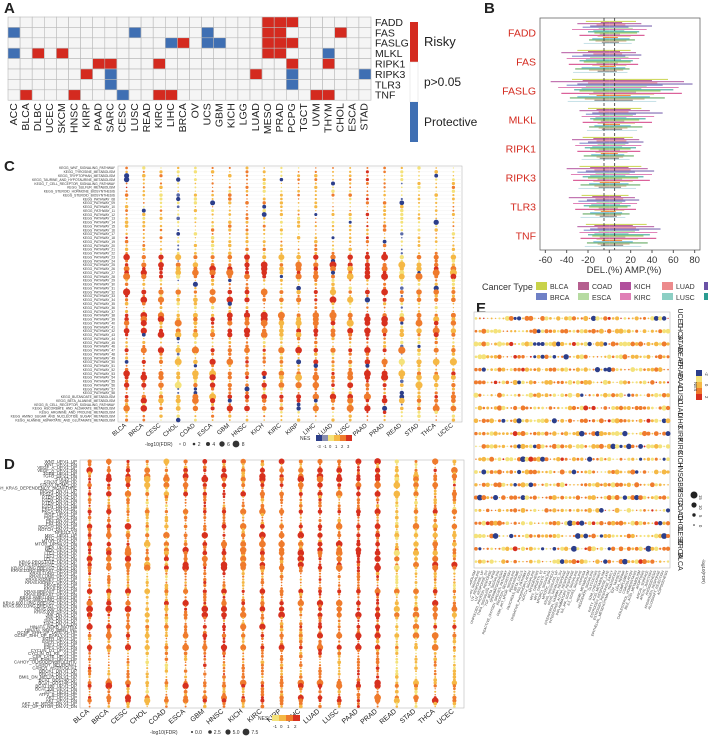 Image resolution: width=708 pixels, height=738 pixels. What do you see at coordinates (275, 726) in the screenshot?
I see `onco-color-legend-label: -1` at bounding box center [275, 726].